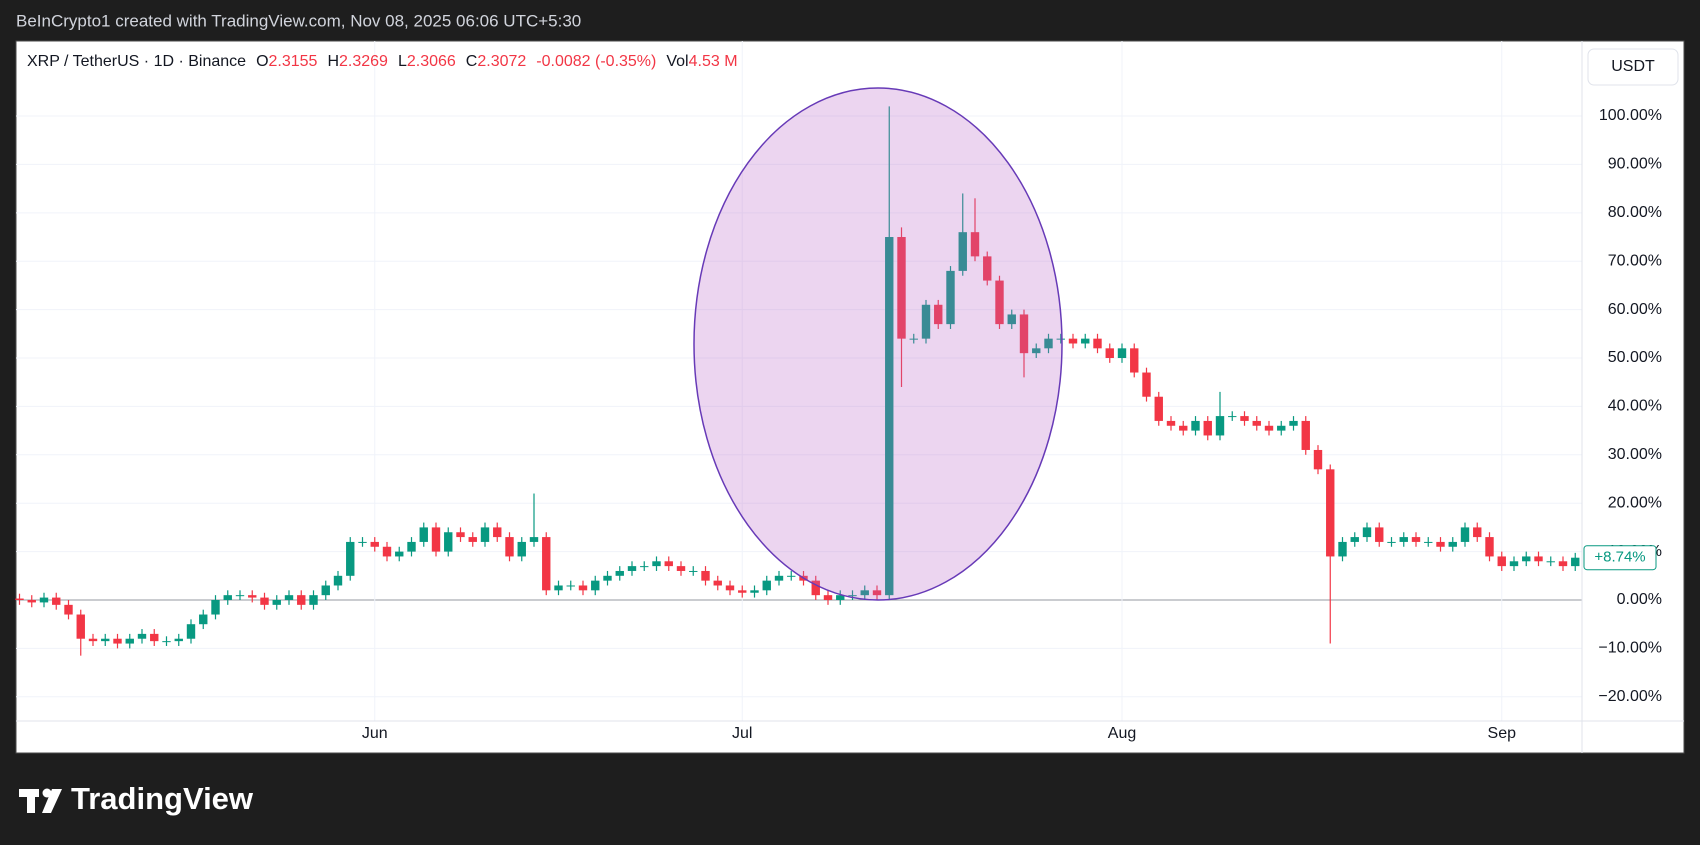 The height and width of the screenshot is (845, 1700). What do you see at coordinates (431, 61) in the screenshot?
I see `ohlc-value: 2.3066` at bounding box center [431, 61].